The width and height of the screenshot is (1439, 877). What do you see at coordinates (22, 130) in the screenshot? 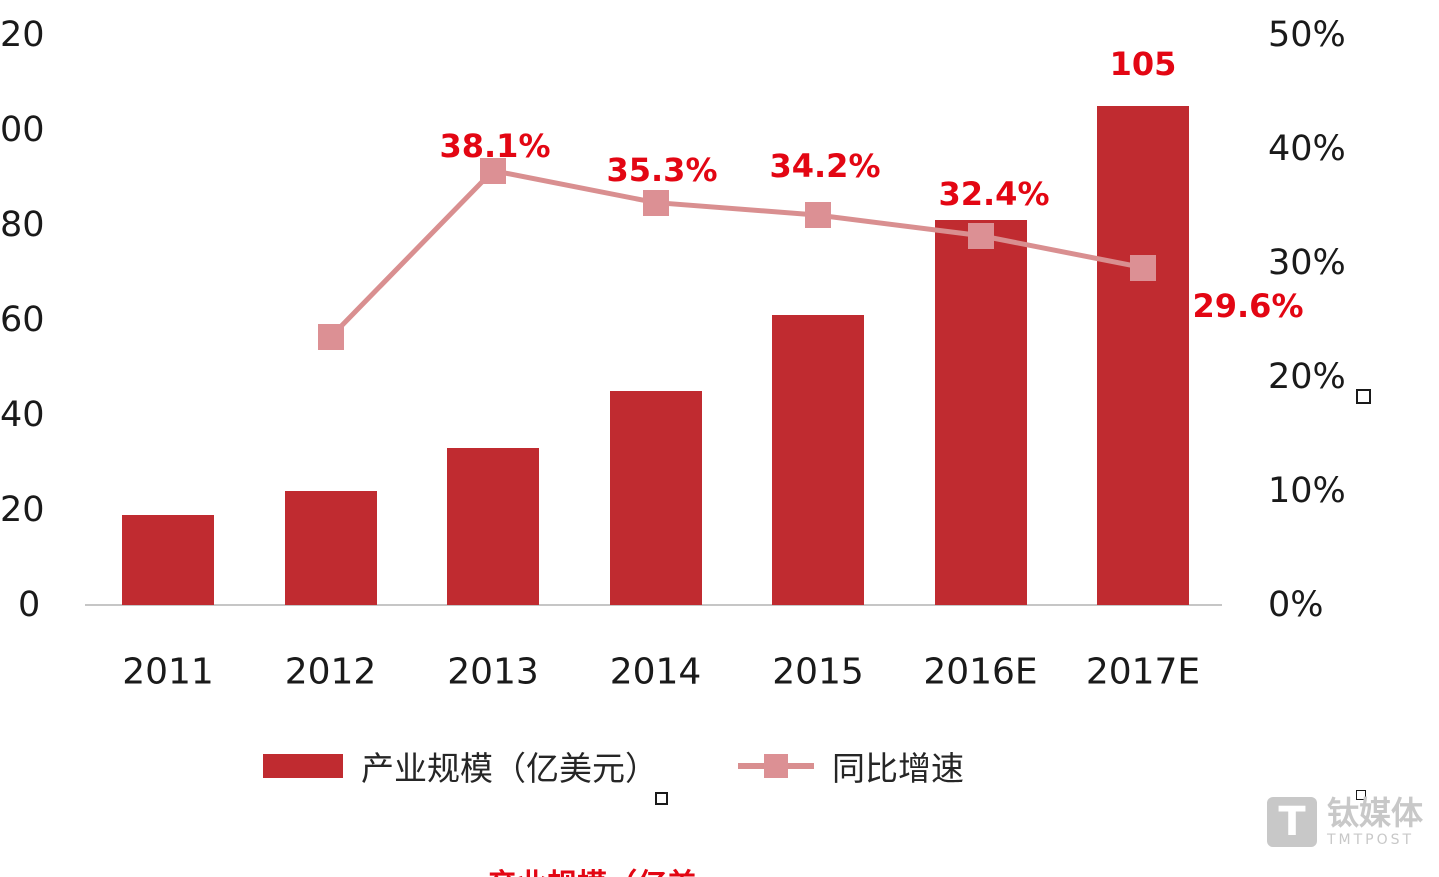
I see `y-axis-left-tick: 00` at bounding box center [22, 130].